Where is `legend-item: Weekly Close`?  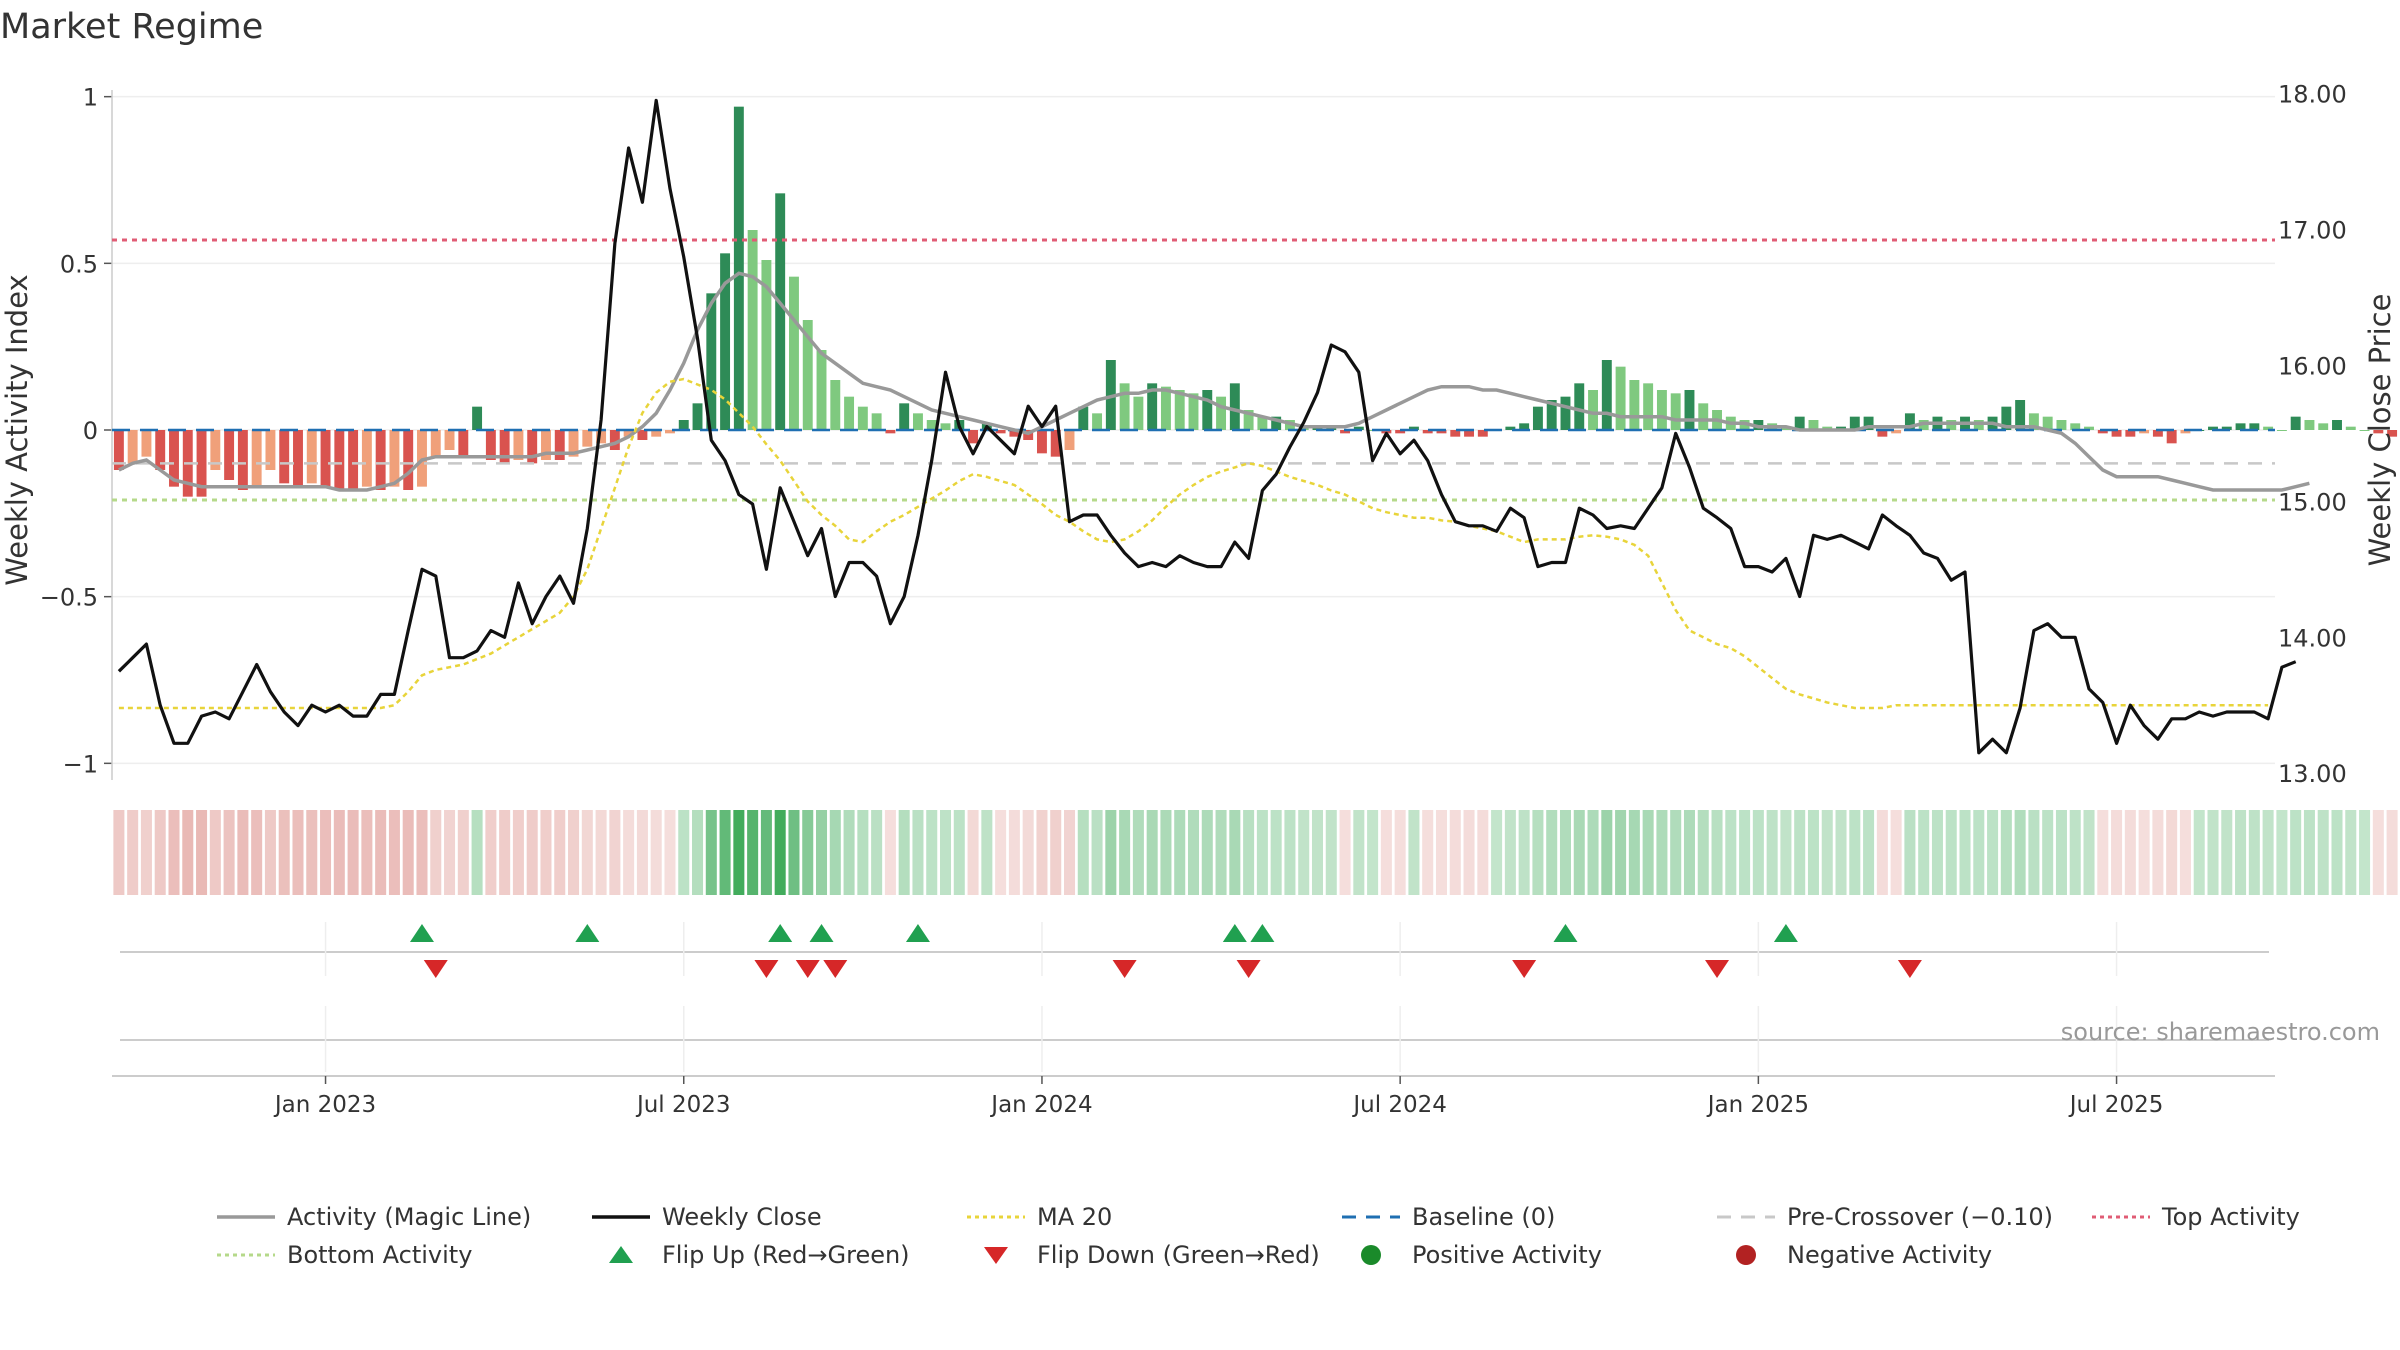
legend-item: Weekly Close is located at coordinates (777, 1217).